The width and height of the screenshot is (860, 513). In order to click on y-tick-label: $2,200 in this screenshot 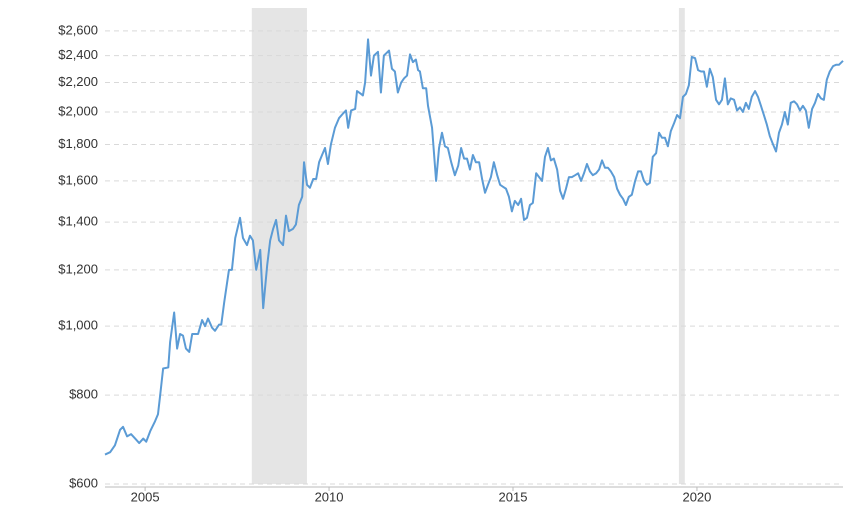, I will do `click(78, 81)`.